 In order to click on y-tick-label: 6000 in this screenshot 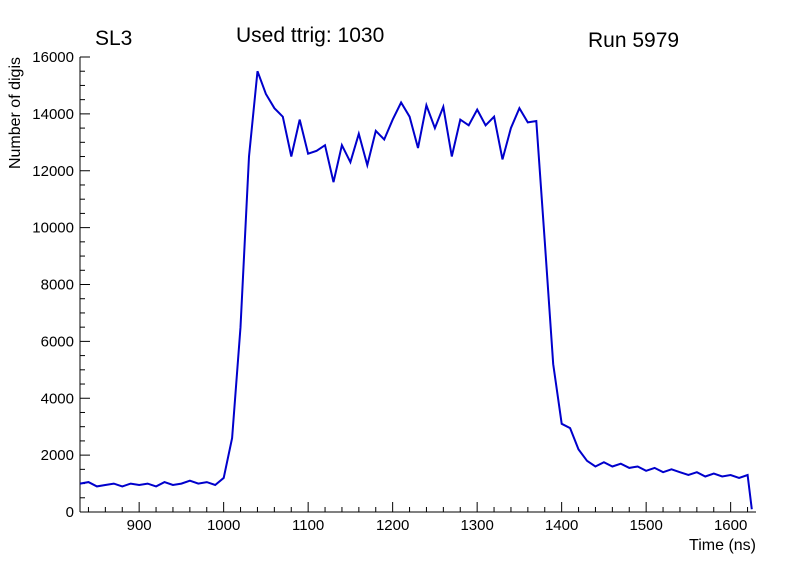, I will do `click(57, 341)`.